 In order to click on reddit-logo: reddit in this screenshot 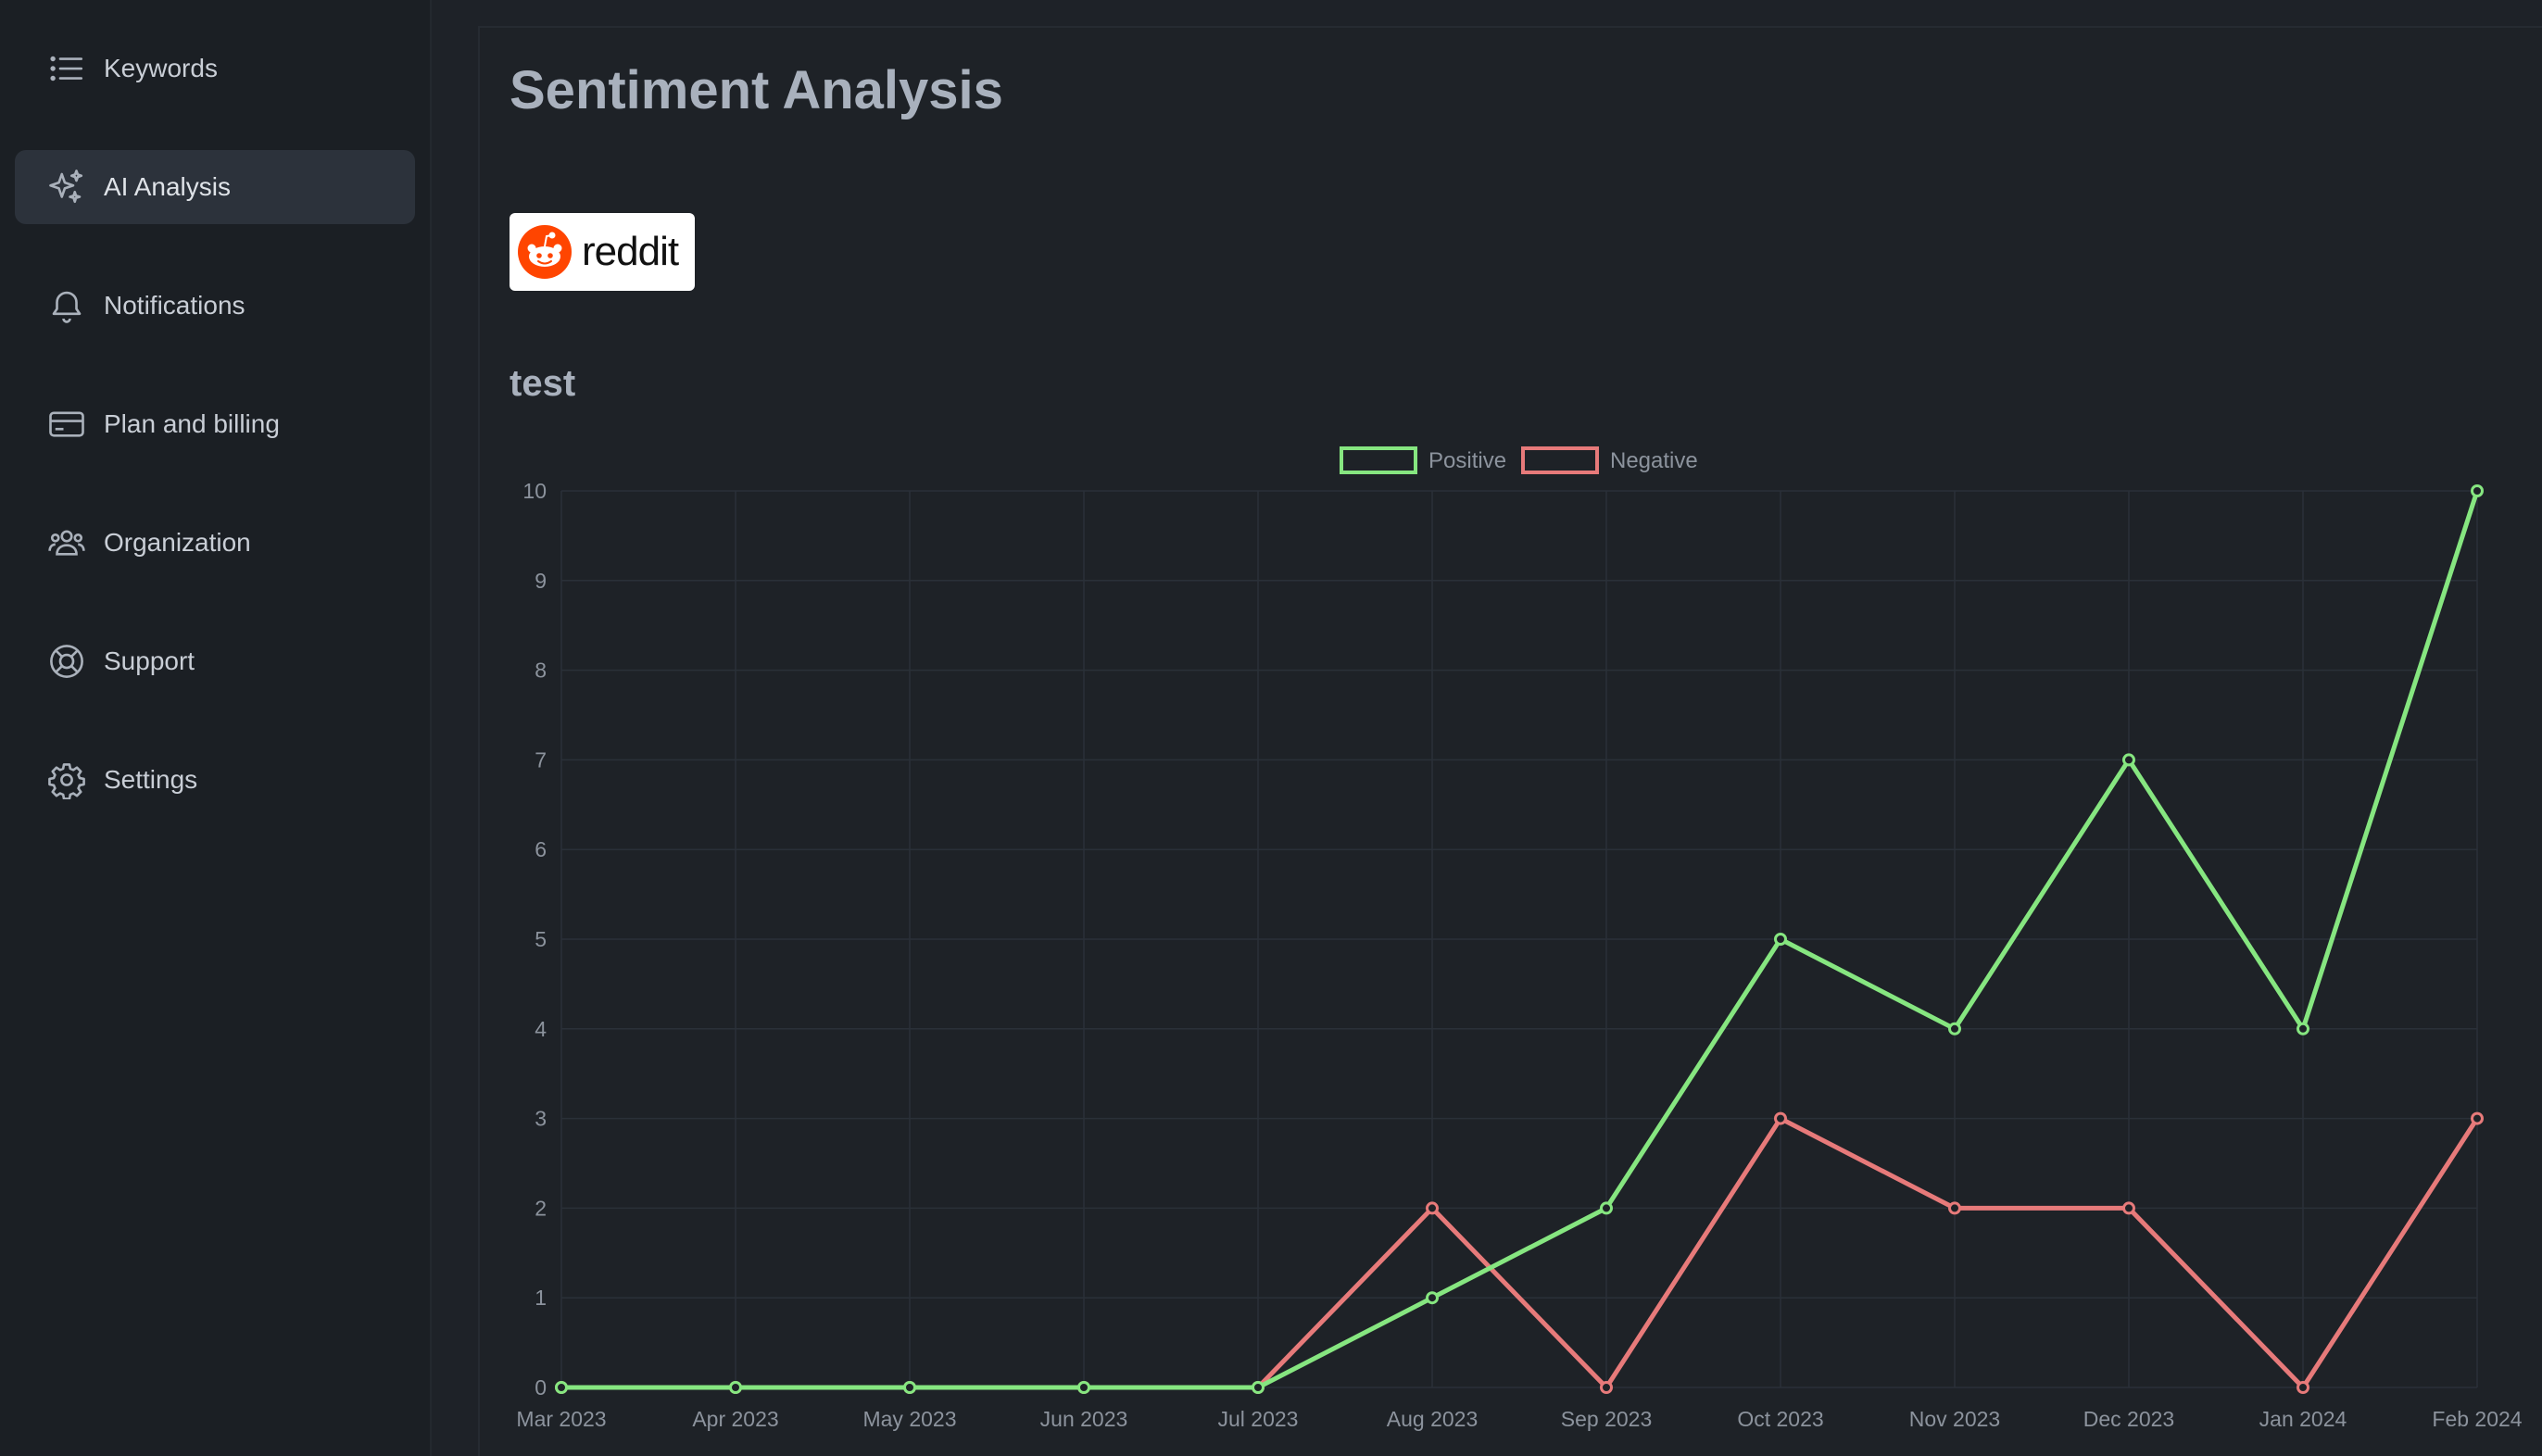, I will do `click(602, 252)`.